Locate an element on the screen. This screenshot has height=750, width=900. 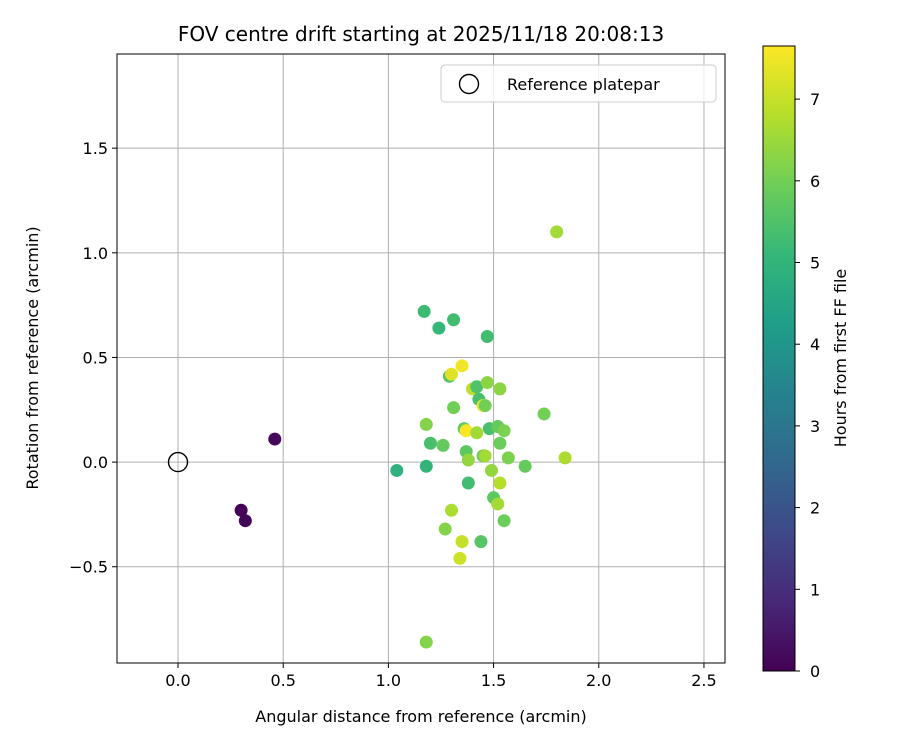
legend-label: Reference platepar is located at coordinates (583, 84).